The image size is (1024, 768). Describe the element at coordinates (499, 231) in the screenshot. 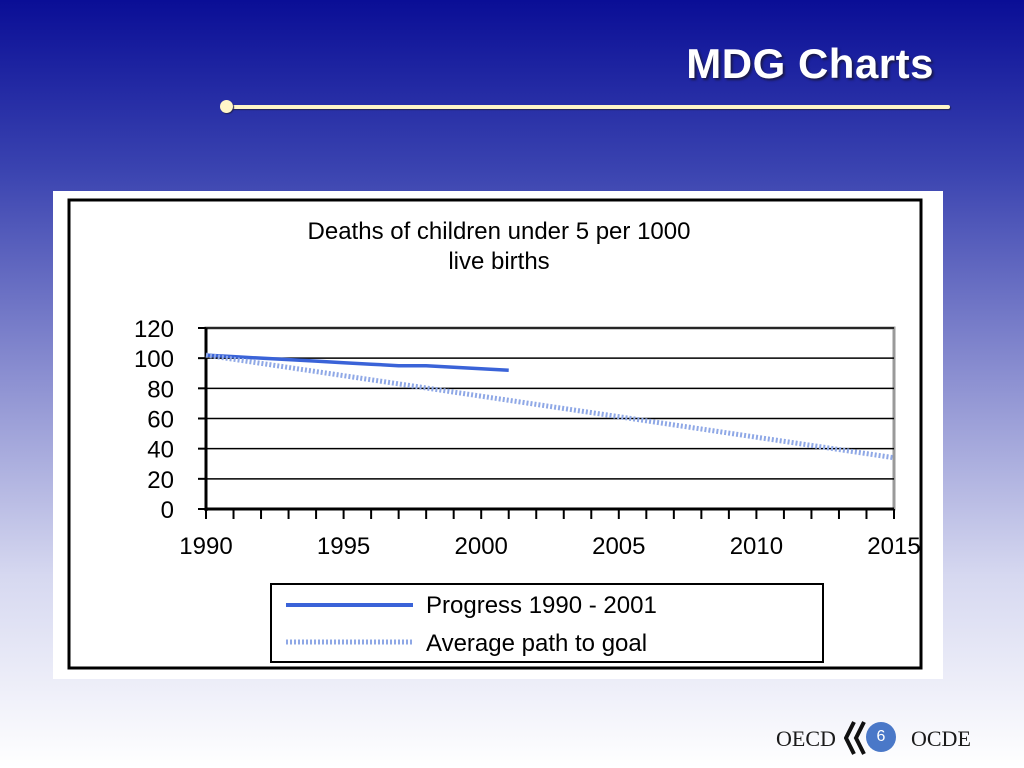

I see `chart-title-line-1: Deaths of children under 5 per 1000` at that location.